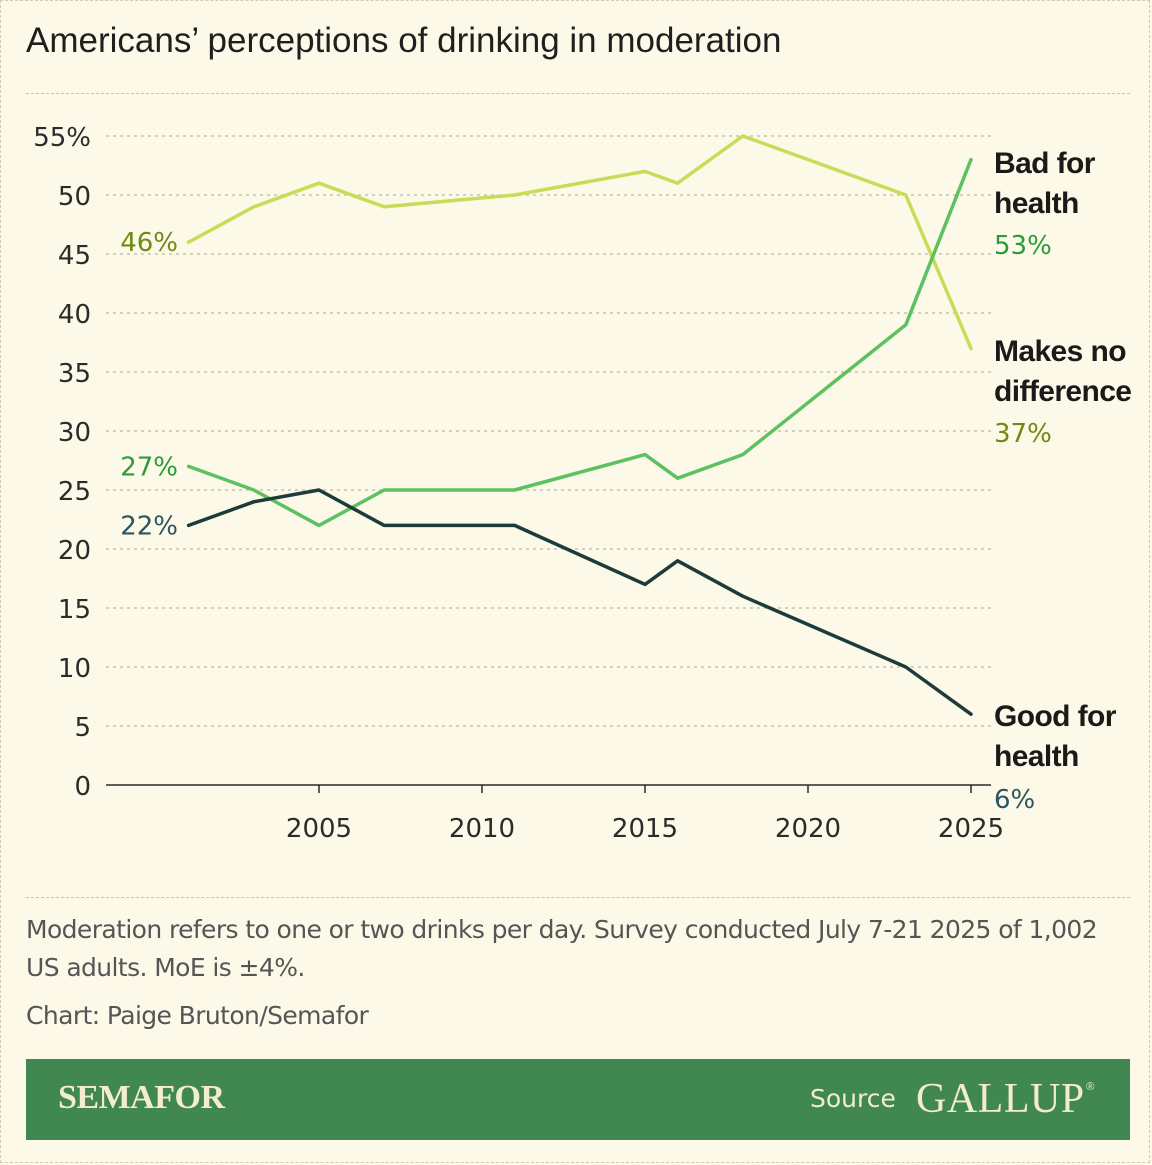  Describe the element at coordinates (82, 728) in the screenshot. I see `y-tick-label: 5` at that location.